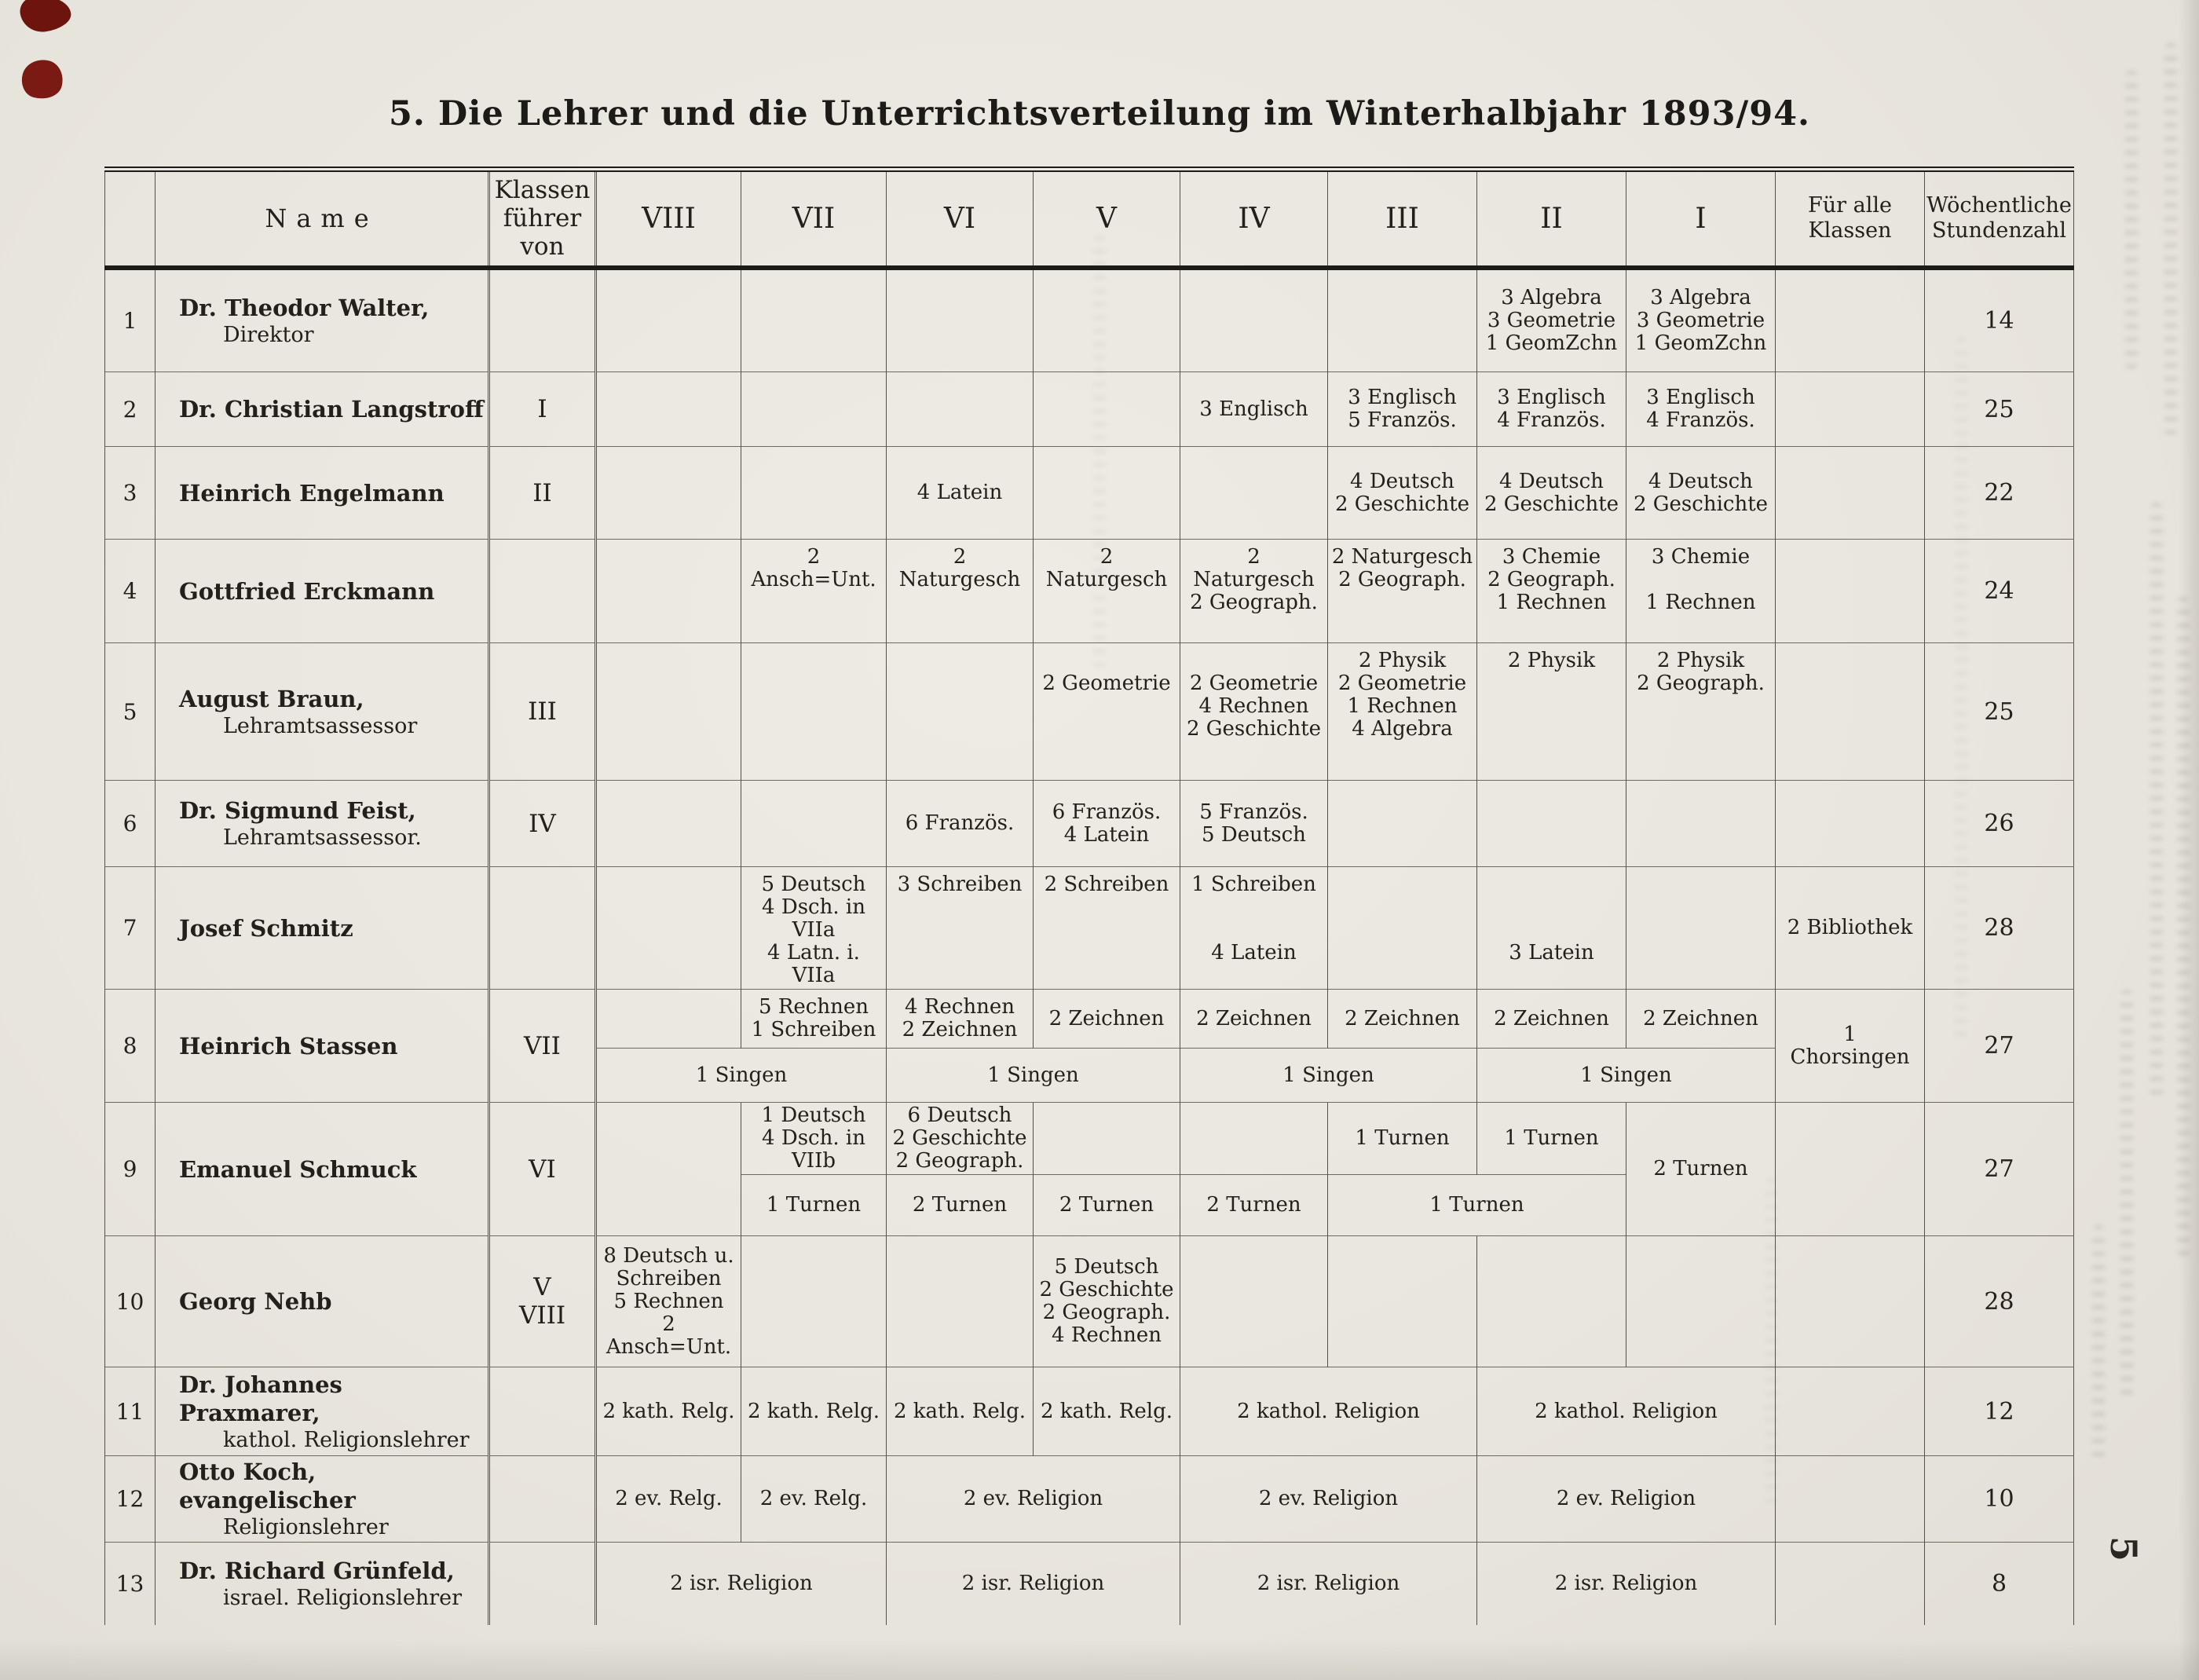 This screenshot has width=2199, height=1680. Describe the element at coordinates (1626, 1499) in the screenshot. I see `cell-ii-i: 2 ev. Religion` at that location.